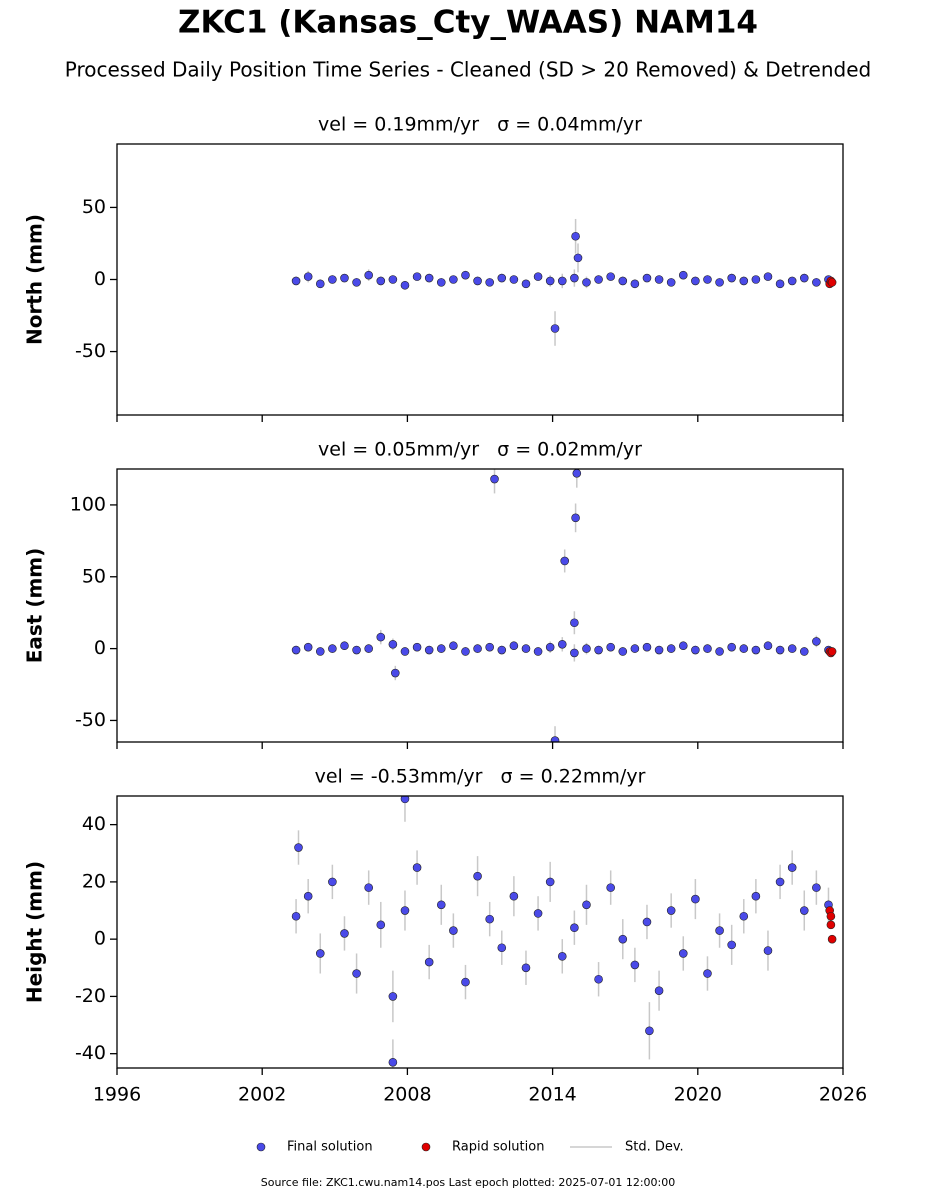  What do you see at coordinates (88, 504) in the screenshot?
I see `y-tick-label: 100` at bounding box center [88, 504].